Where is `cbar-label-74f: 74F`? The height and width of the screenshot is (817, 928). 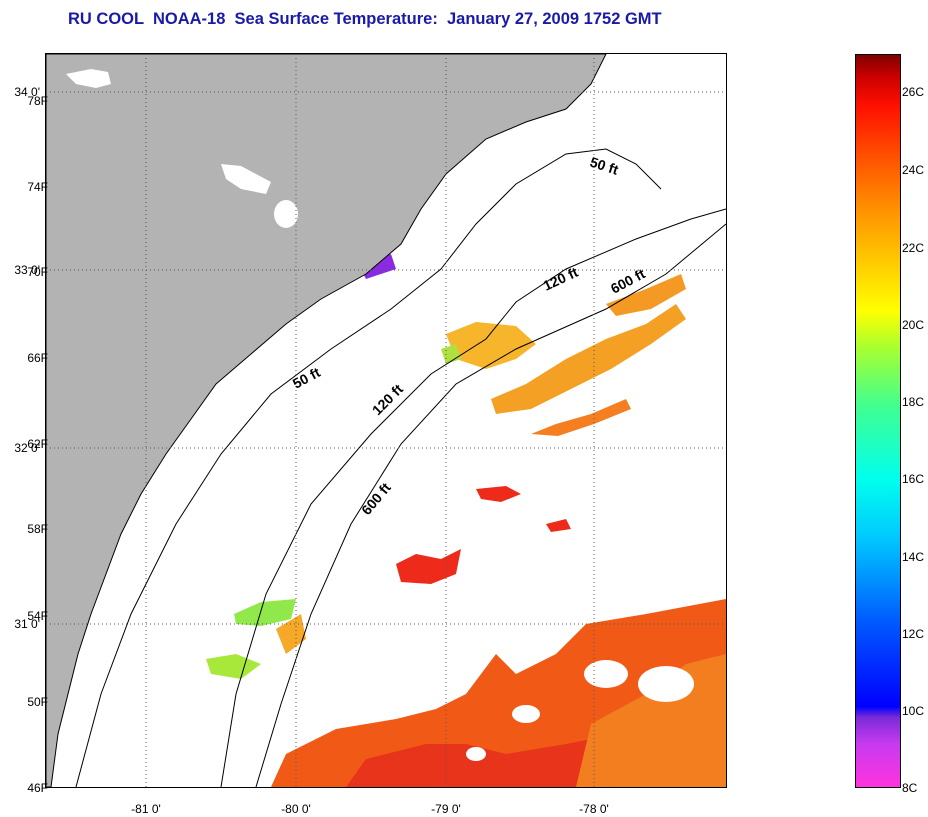
cbar-label-74f: 74F is located at coordinates (37, 187).